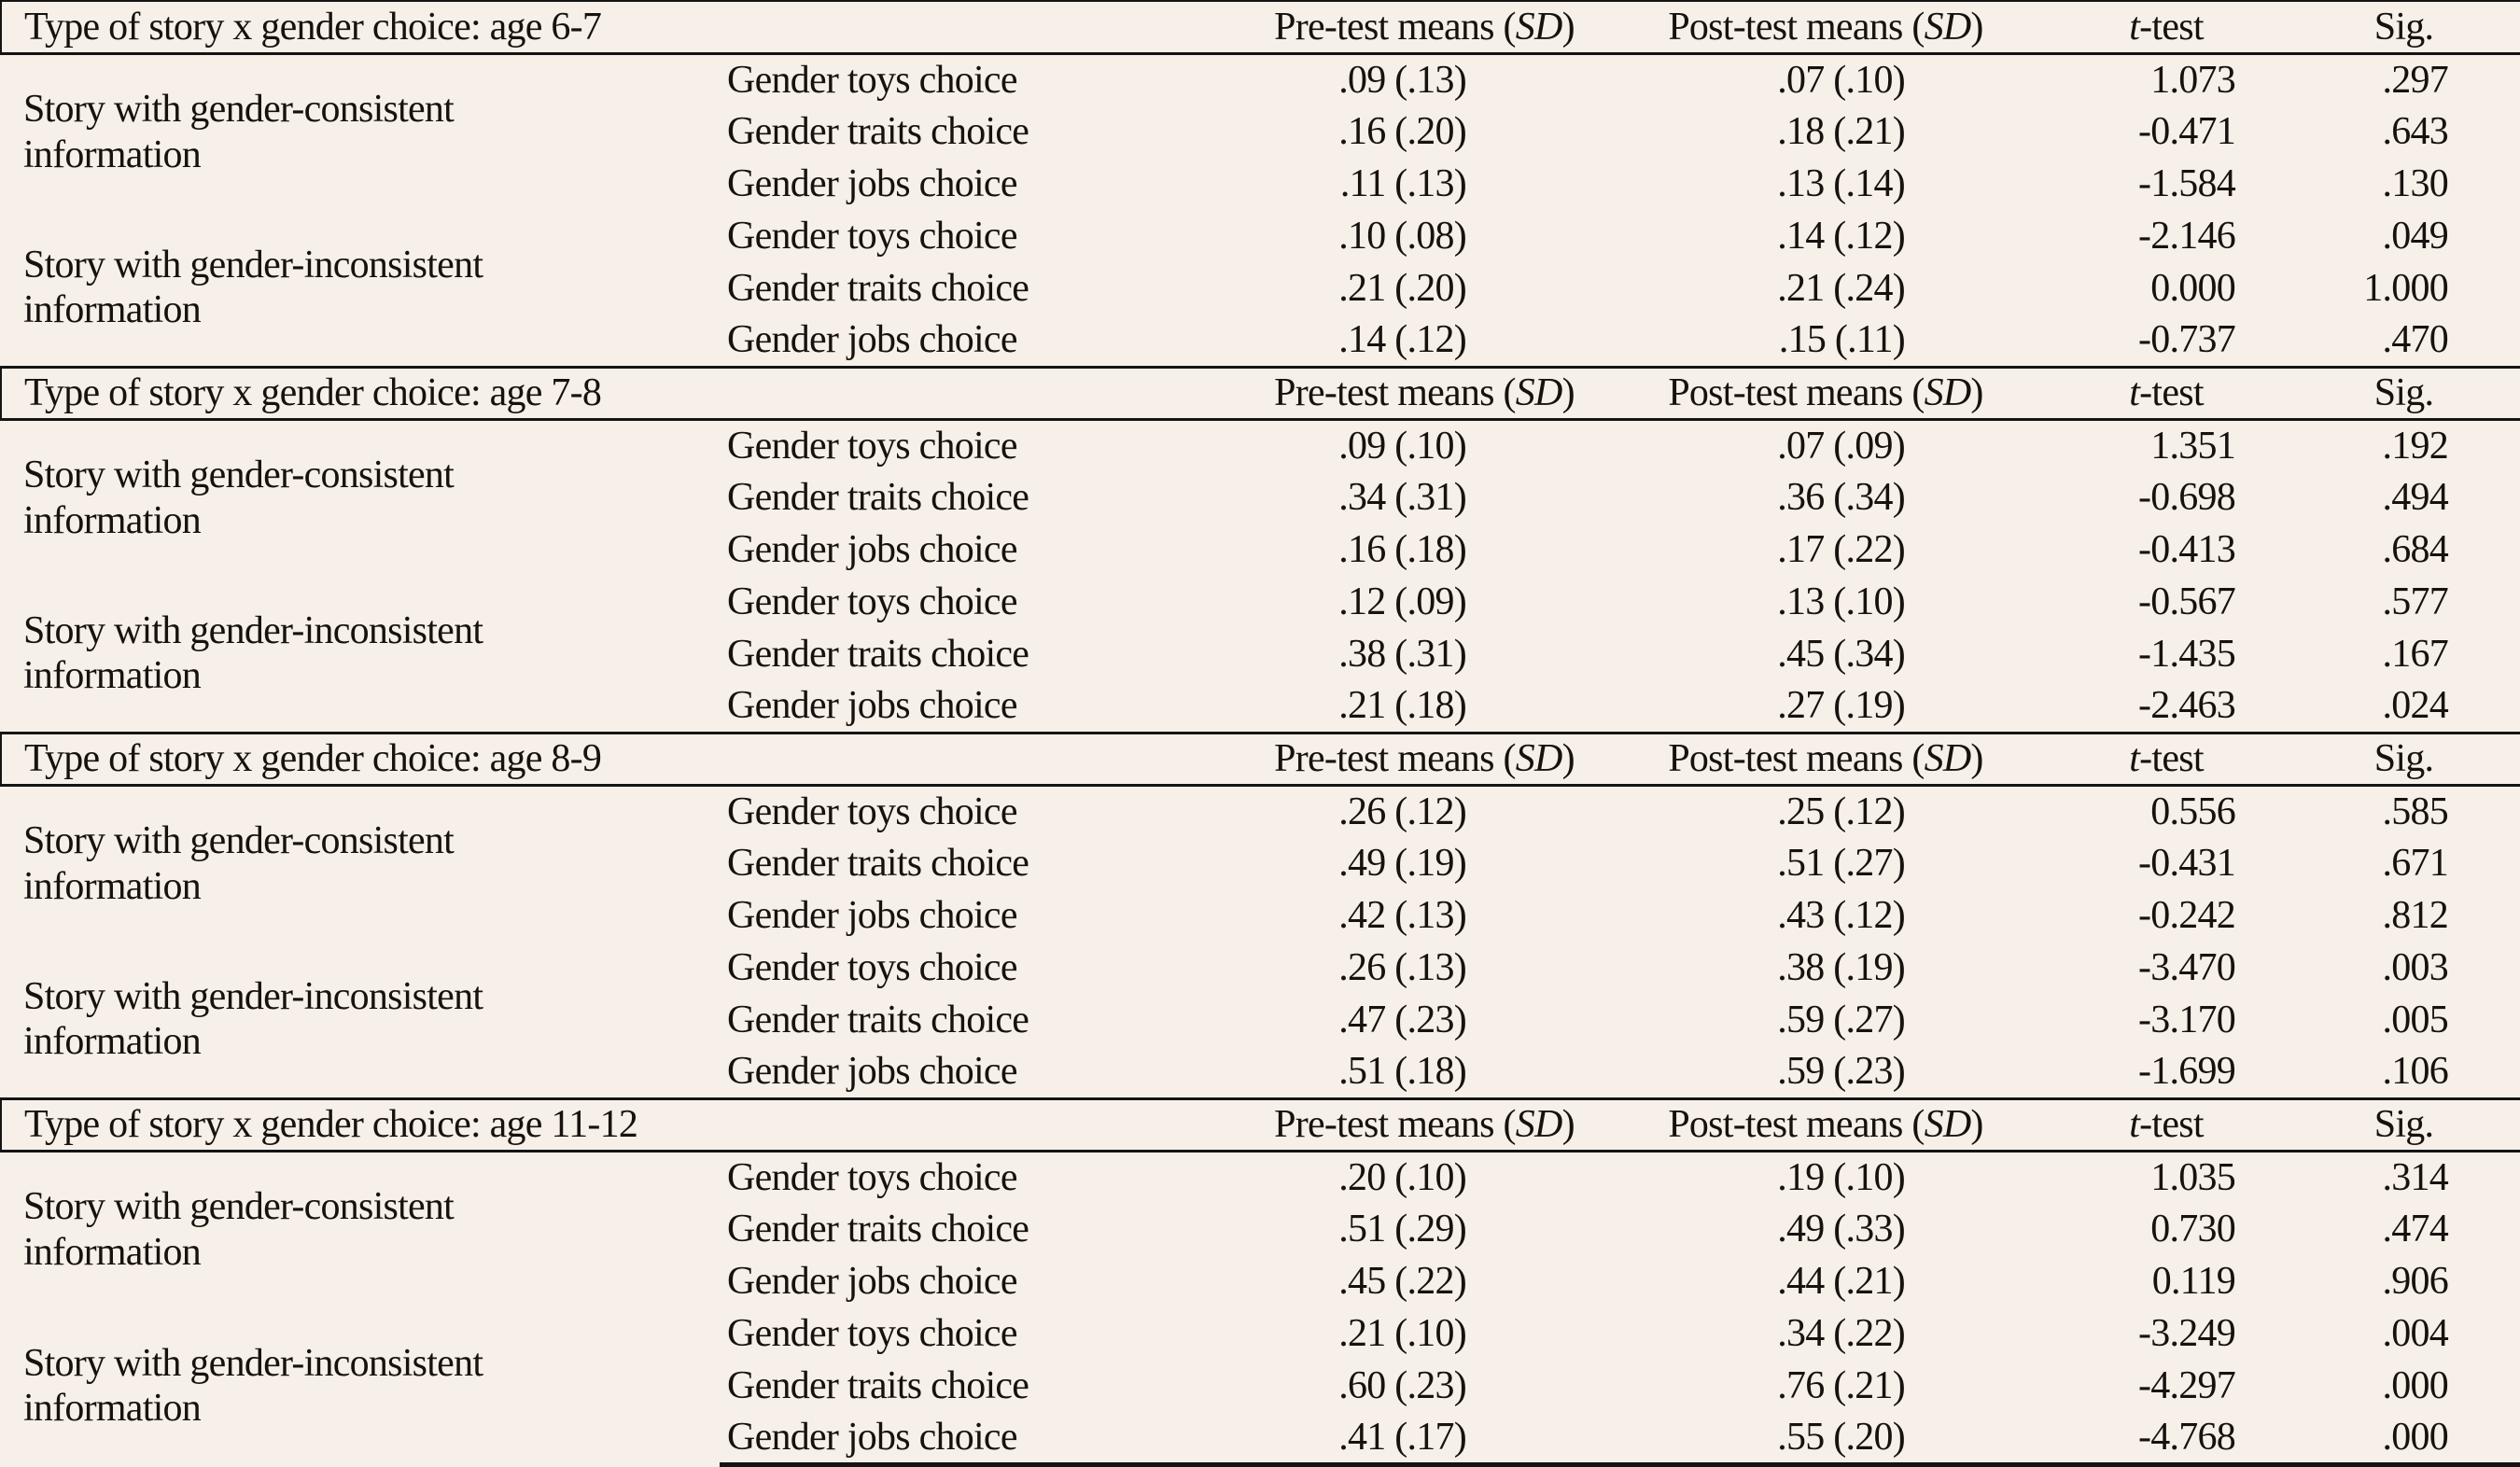 Image resolution: width=2520 pixels, height=1467 pixels. I want to click on sig-value: .906, so click(2415, 1281).